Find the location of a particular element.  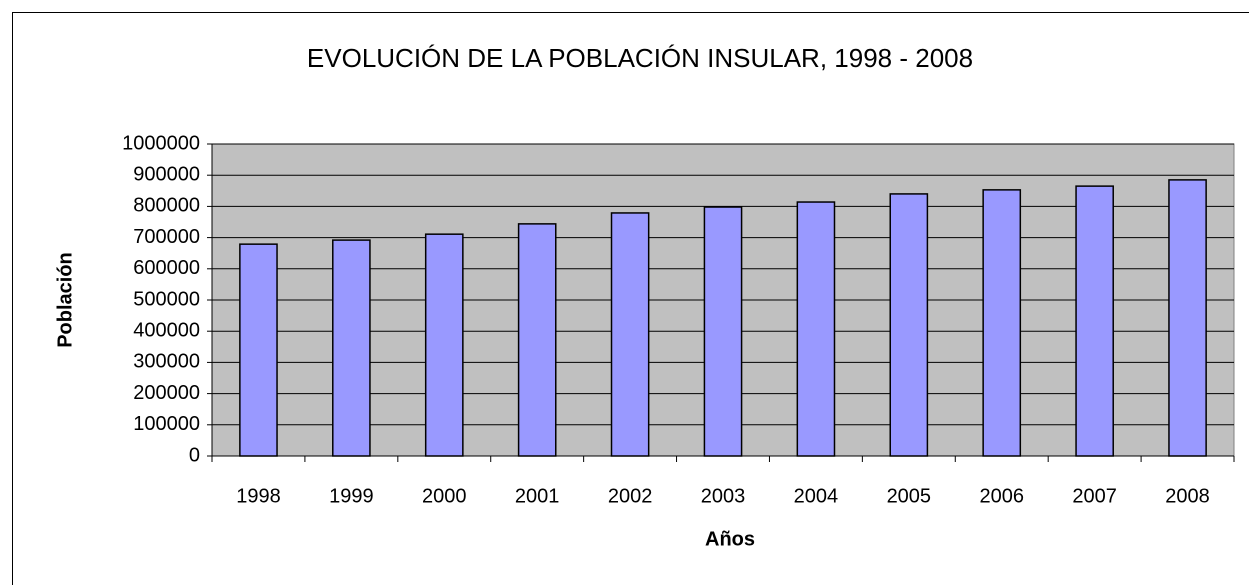

x-tick-label: 2002 is located at coordinates (630, 496).